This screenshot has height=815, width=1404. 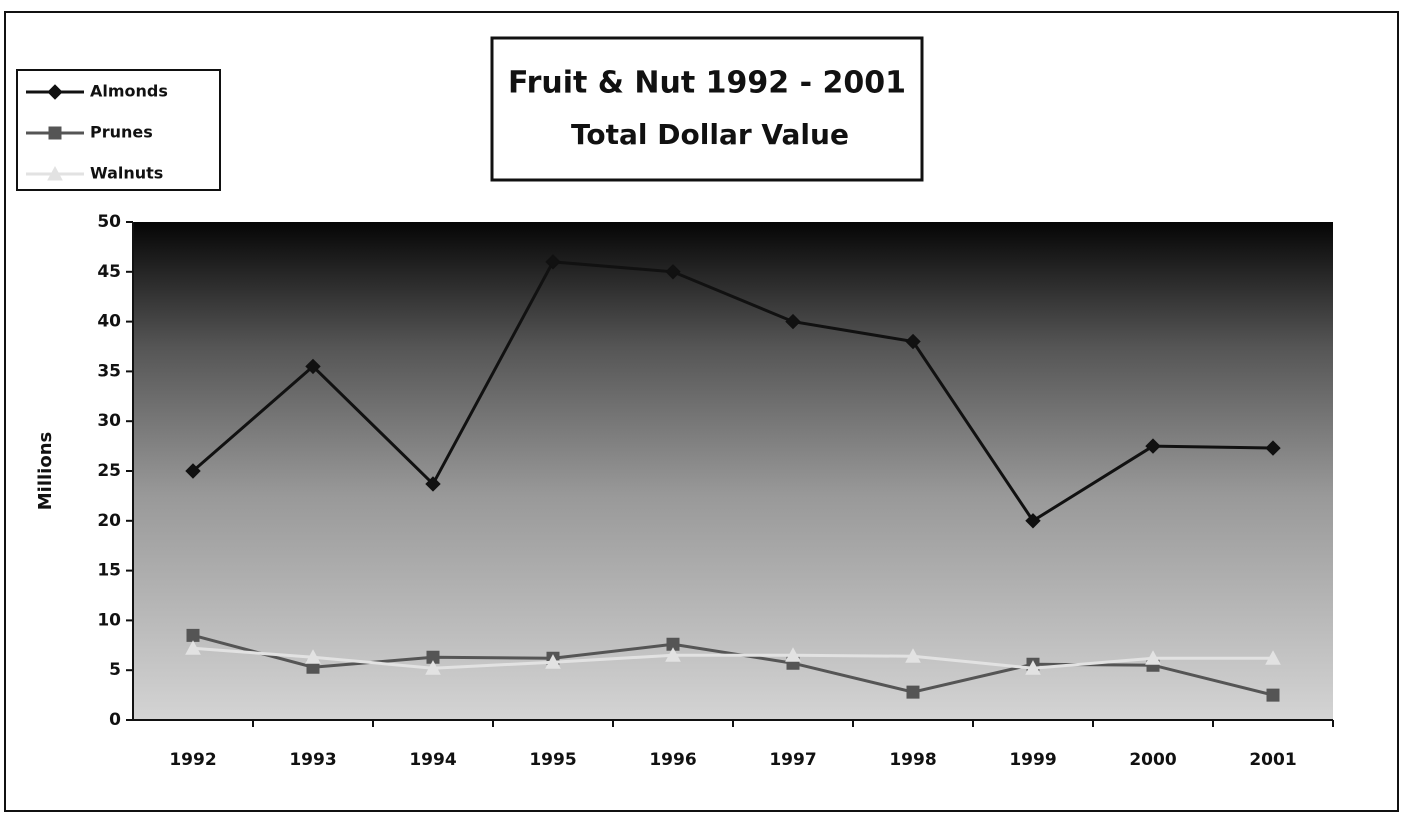 What do you see at coordinates (45, 471) in the screenshot?
I see `y-axis-label: Millions` at bounding box center [45, 471].